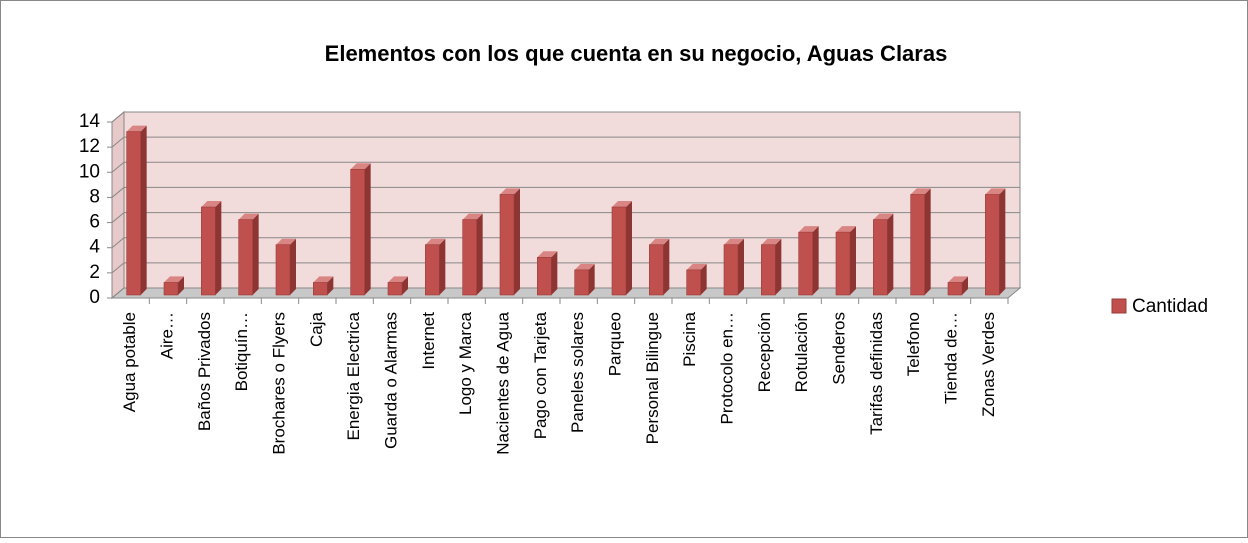 This screenshot has width=1248, height=543. Describe the element at coordinates (838, 348) in the screenshot. I see `x-tick-label: Senderos` at that location.